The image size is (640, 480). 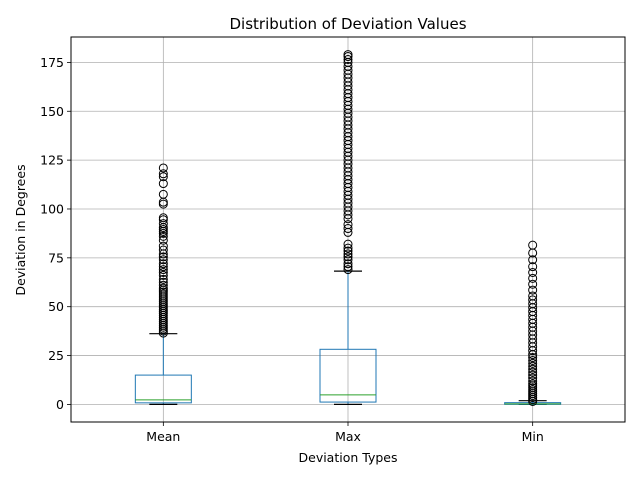 I want to click on y-tick-label: 125, so click(x=52, y=160).